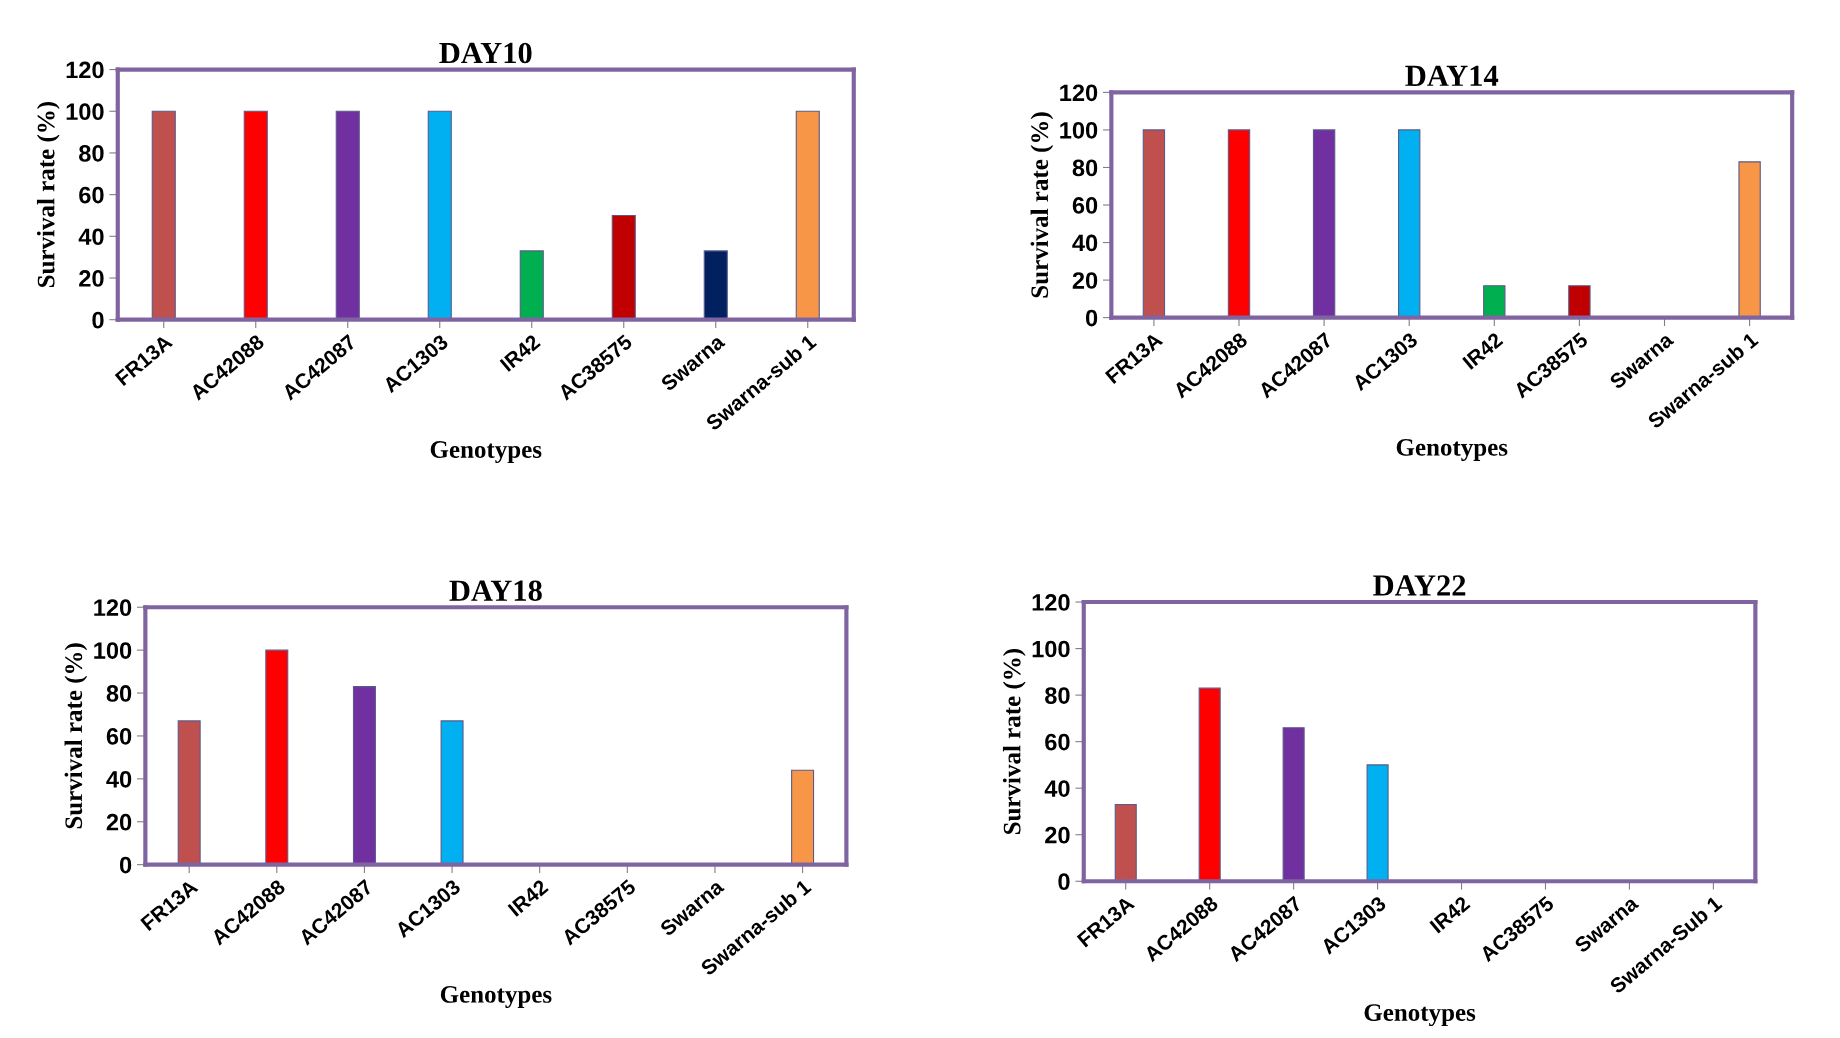 This screenshot has width=1840, height=1038. Describe the element at coordinates (485, 53) in the screenshot. I see `chart-title: DAY10` at that location.